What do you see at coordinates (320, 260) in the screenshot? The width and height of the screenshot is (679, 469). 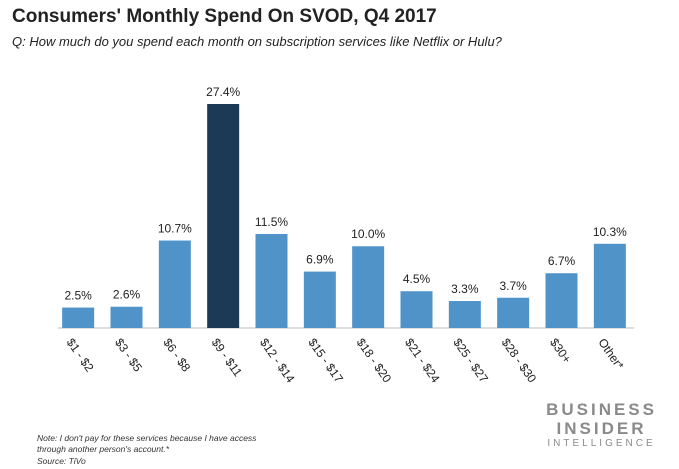 I see `value-label: 6.9%` at bounding box center [320, 260].